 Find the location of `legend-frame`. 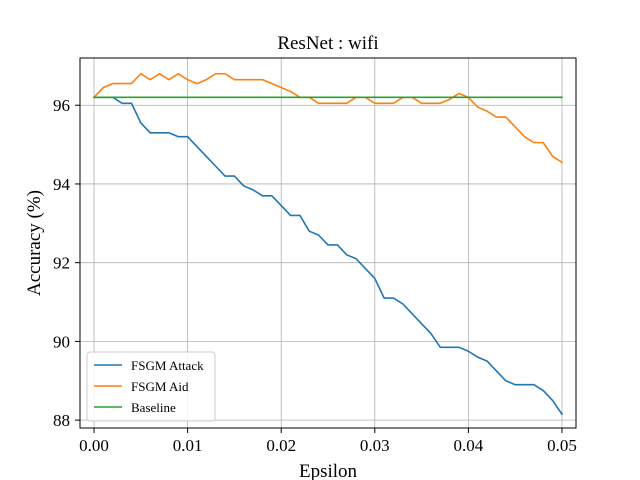

legend-frame is located at coordinates (151, 386).